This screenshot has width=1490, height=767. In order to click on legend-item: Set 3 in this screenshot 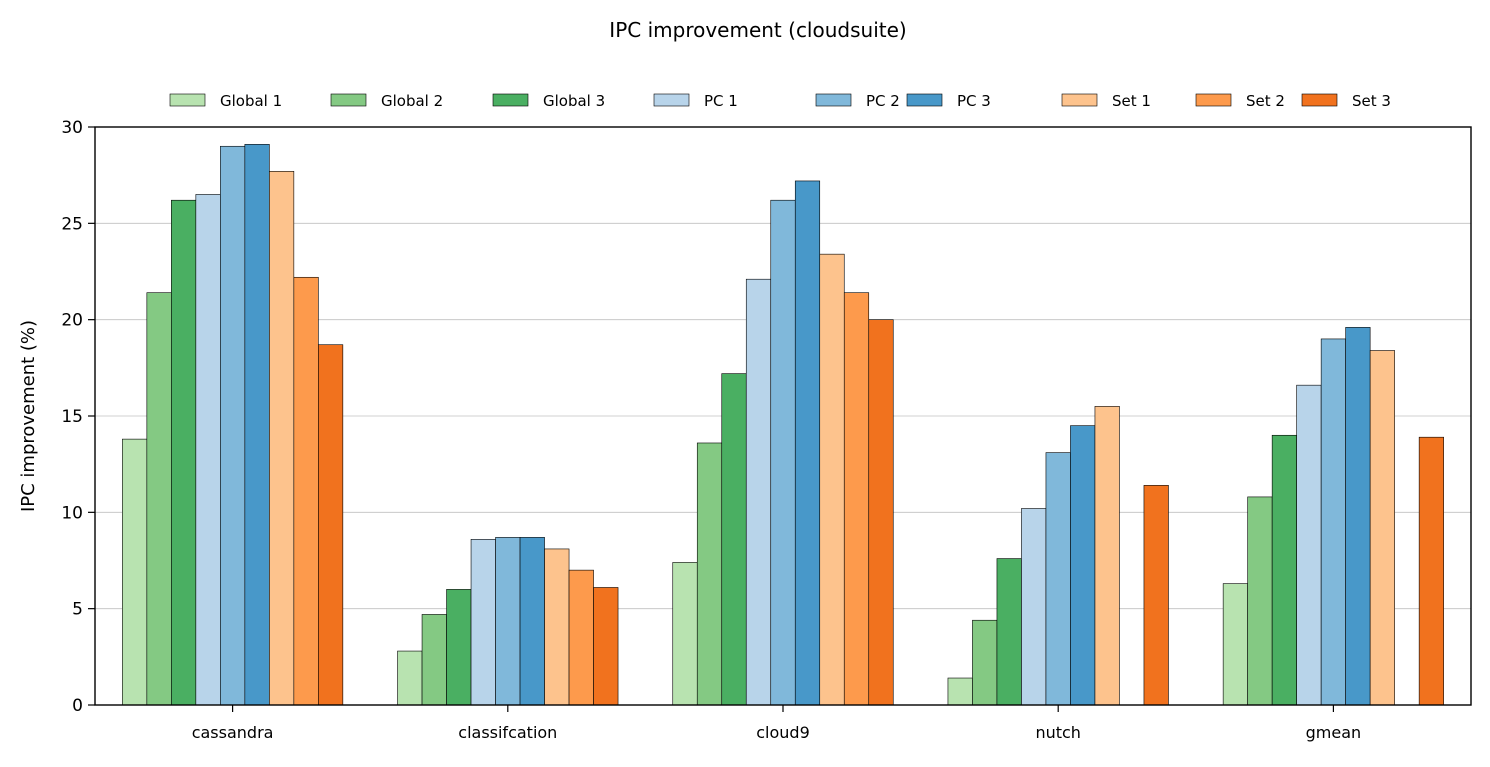, I will do `click(1346, 101)`.